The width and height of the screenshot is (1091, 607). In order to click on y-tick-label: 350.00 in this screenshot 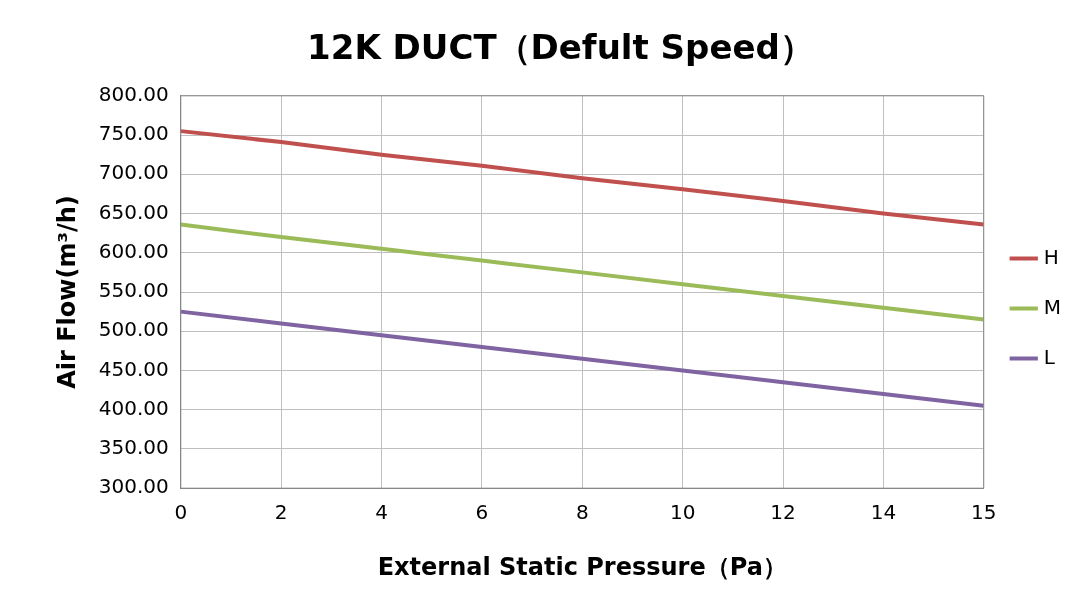, I will do `click(133, 447)`.